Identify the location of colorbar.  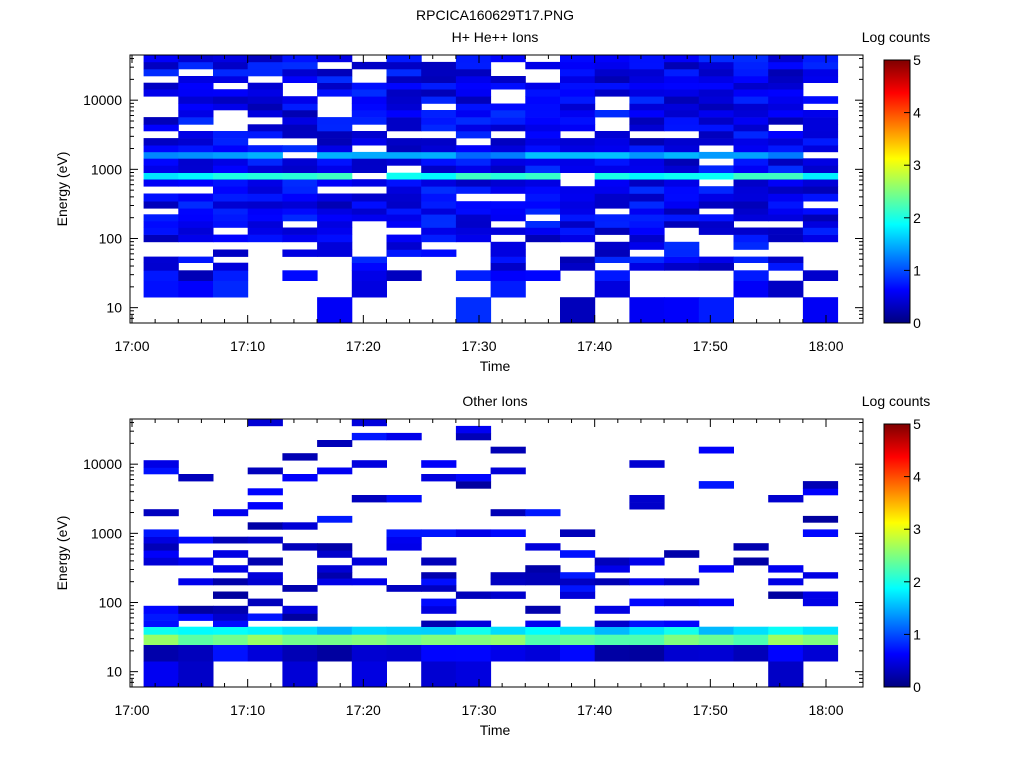
(897, 555).